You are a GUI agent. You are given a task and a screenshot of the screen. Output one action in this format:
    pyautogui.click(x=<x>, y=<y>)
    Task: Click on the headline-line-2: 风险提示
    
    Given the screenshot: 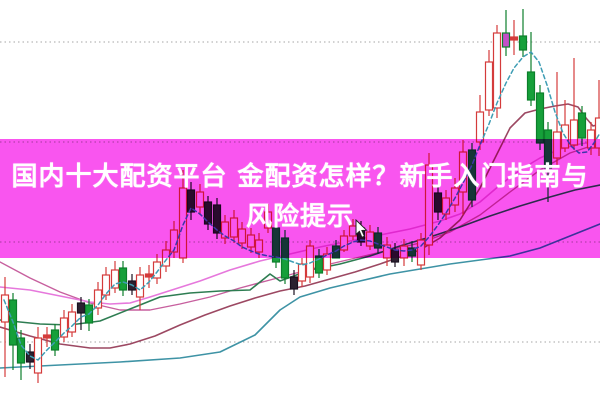 What is the action you would take?
    pyautogui.click(x=299, y=217)
    